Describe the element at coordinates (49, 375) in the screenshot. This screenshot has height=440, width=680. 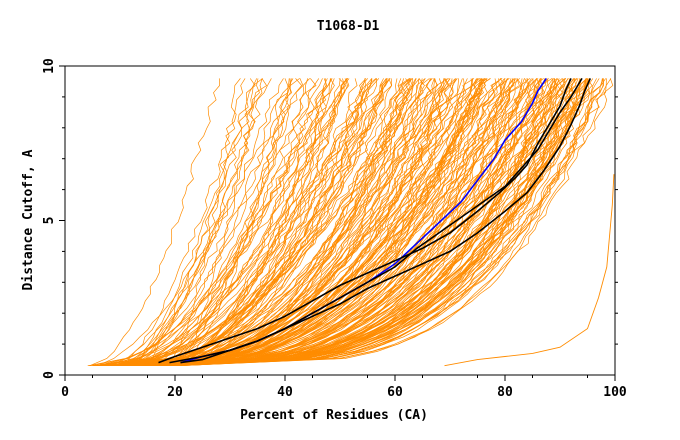
I see `y-tick-label: 0` at that location.